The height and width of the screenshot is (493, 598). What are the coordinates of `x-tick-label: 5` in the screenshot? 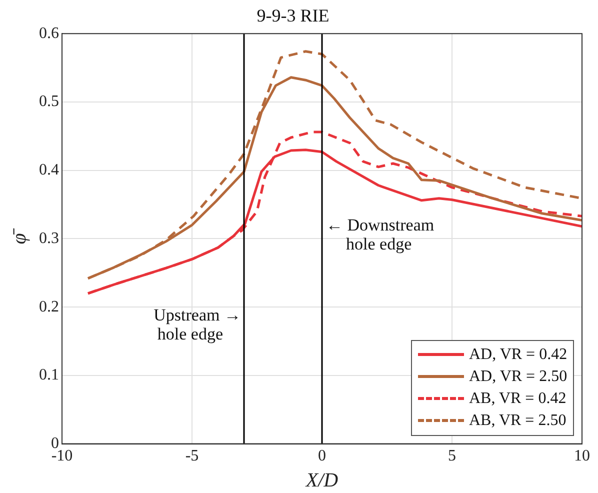 It's located at (452, 456).